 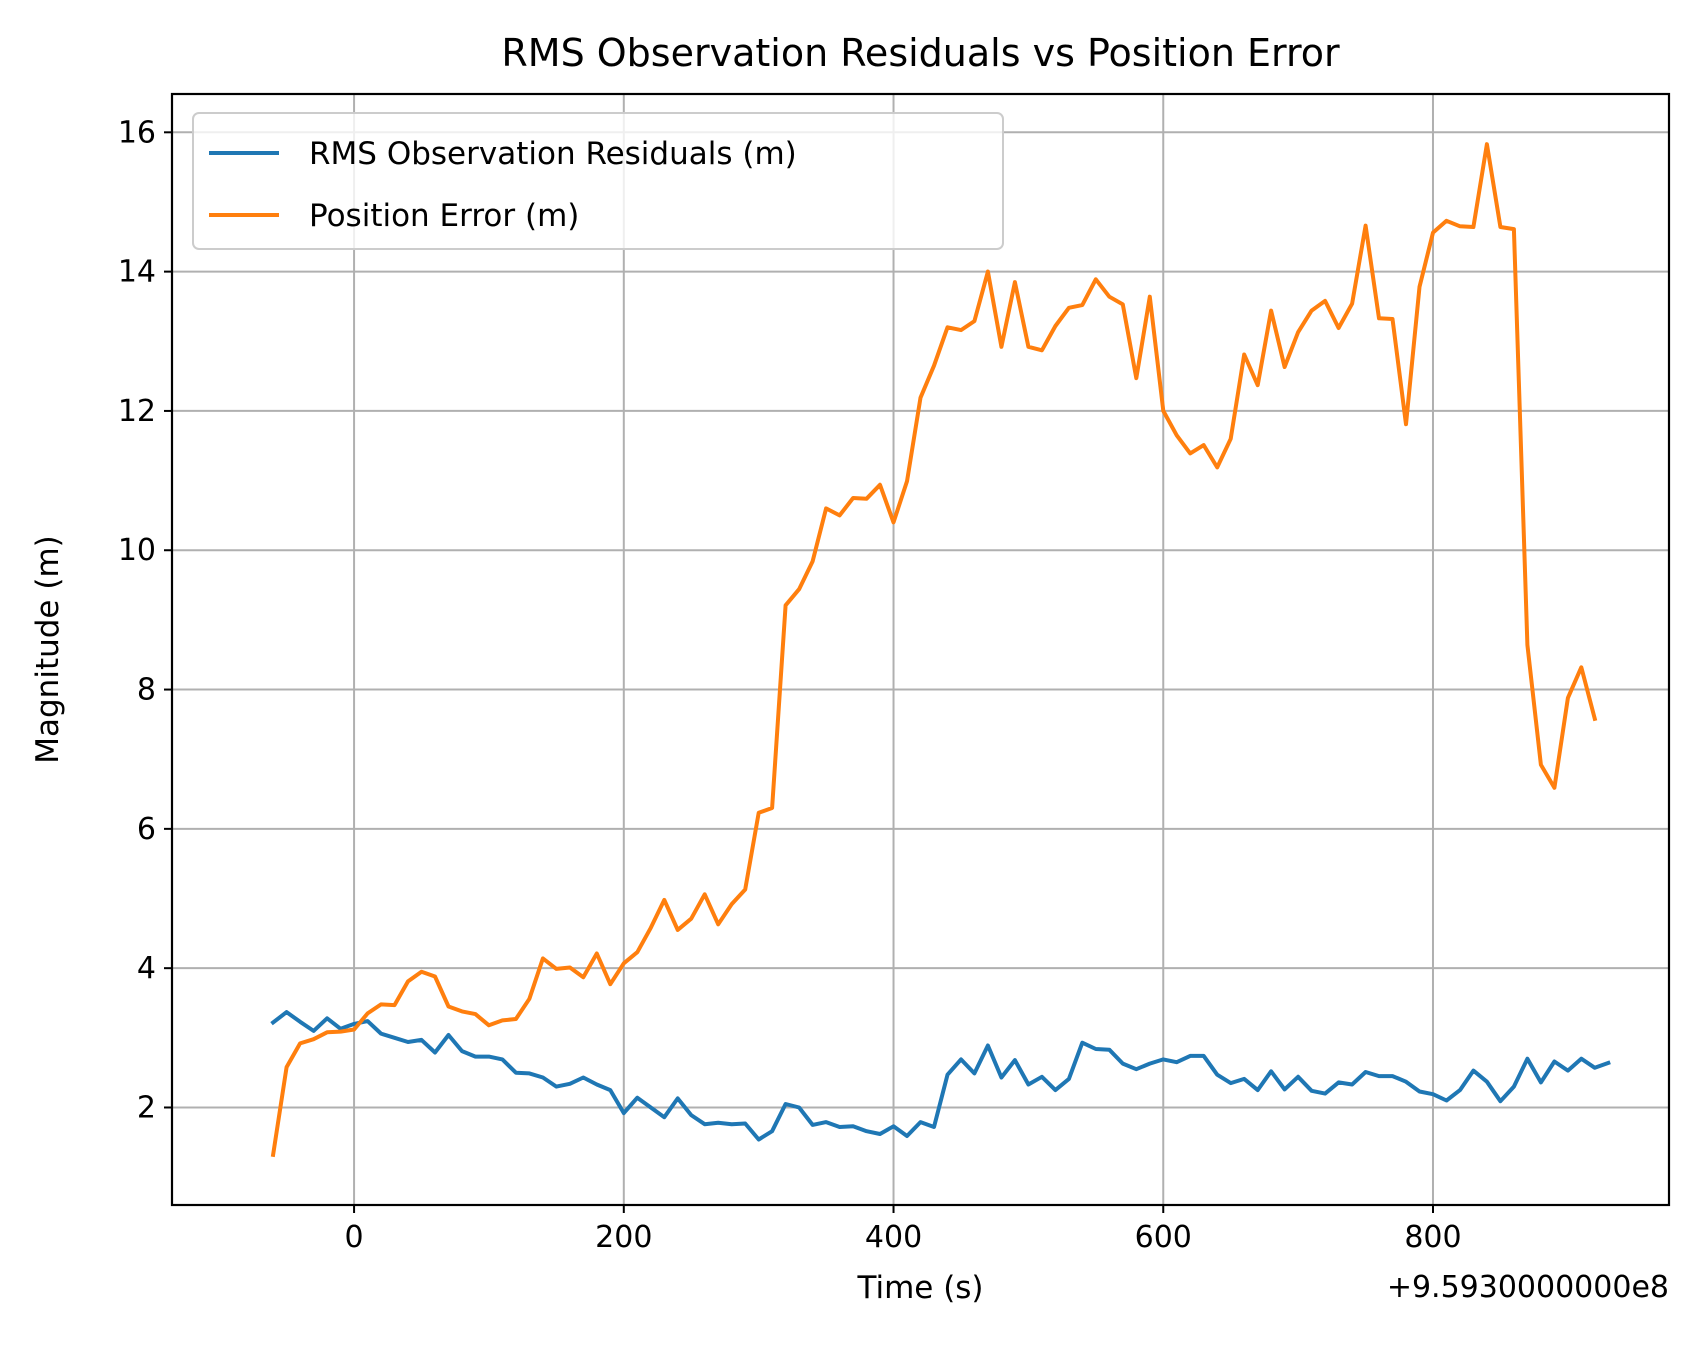 I want to click on y-tick-label: 4, so click(x=146, y=968).